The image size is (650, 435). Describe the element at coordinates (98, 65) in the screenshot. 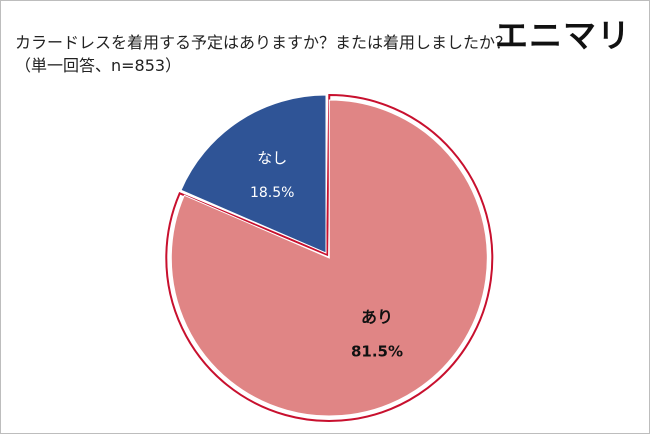

I see `chart-title-line2: （単一回答、n=853）` at that location.